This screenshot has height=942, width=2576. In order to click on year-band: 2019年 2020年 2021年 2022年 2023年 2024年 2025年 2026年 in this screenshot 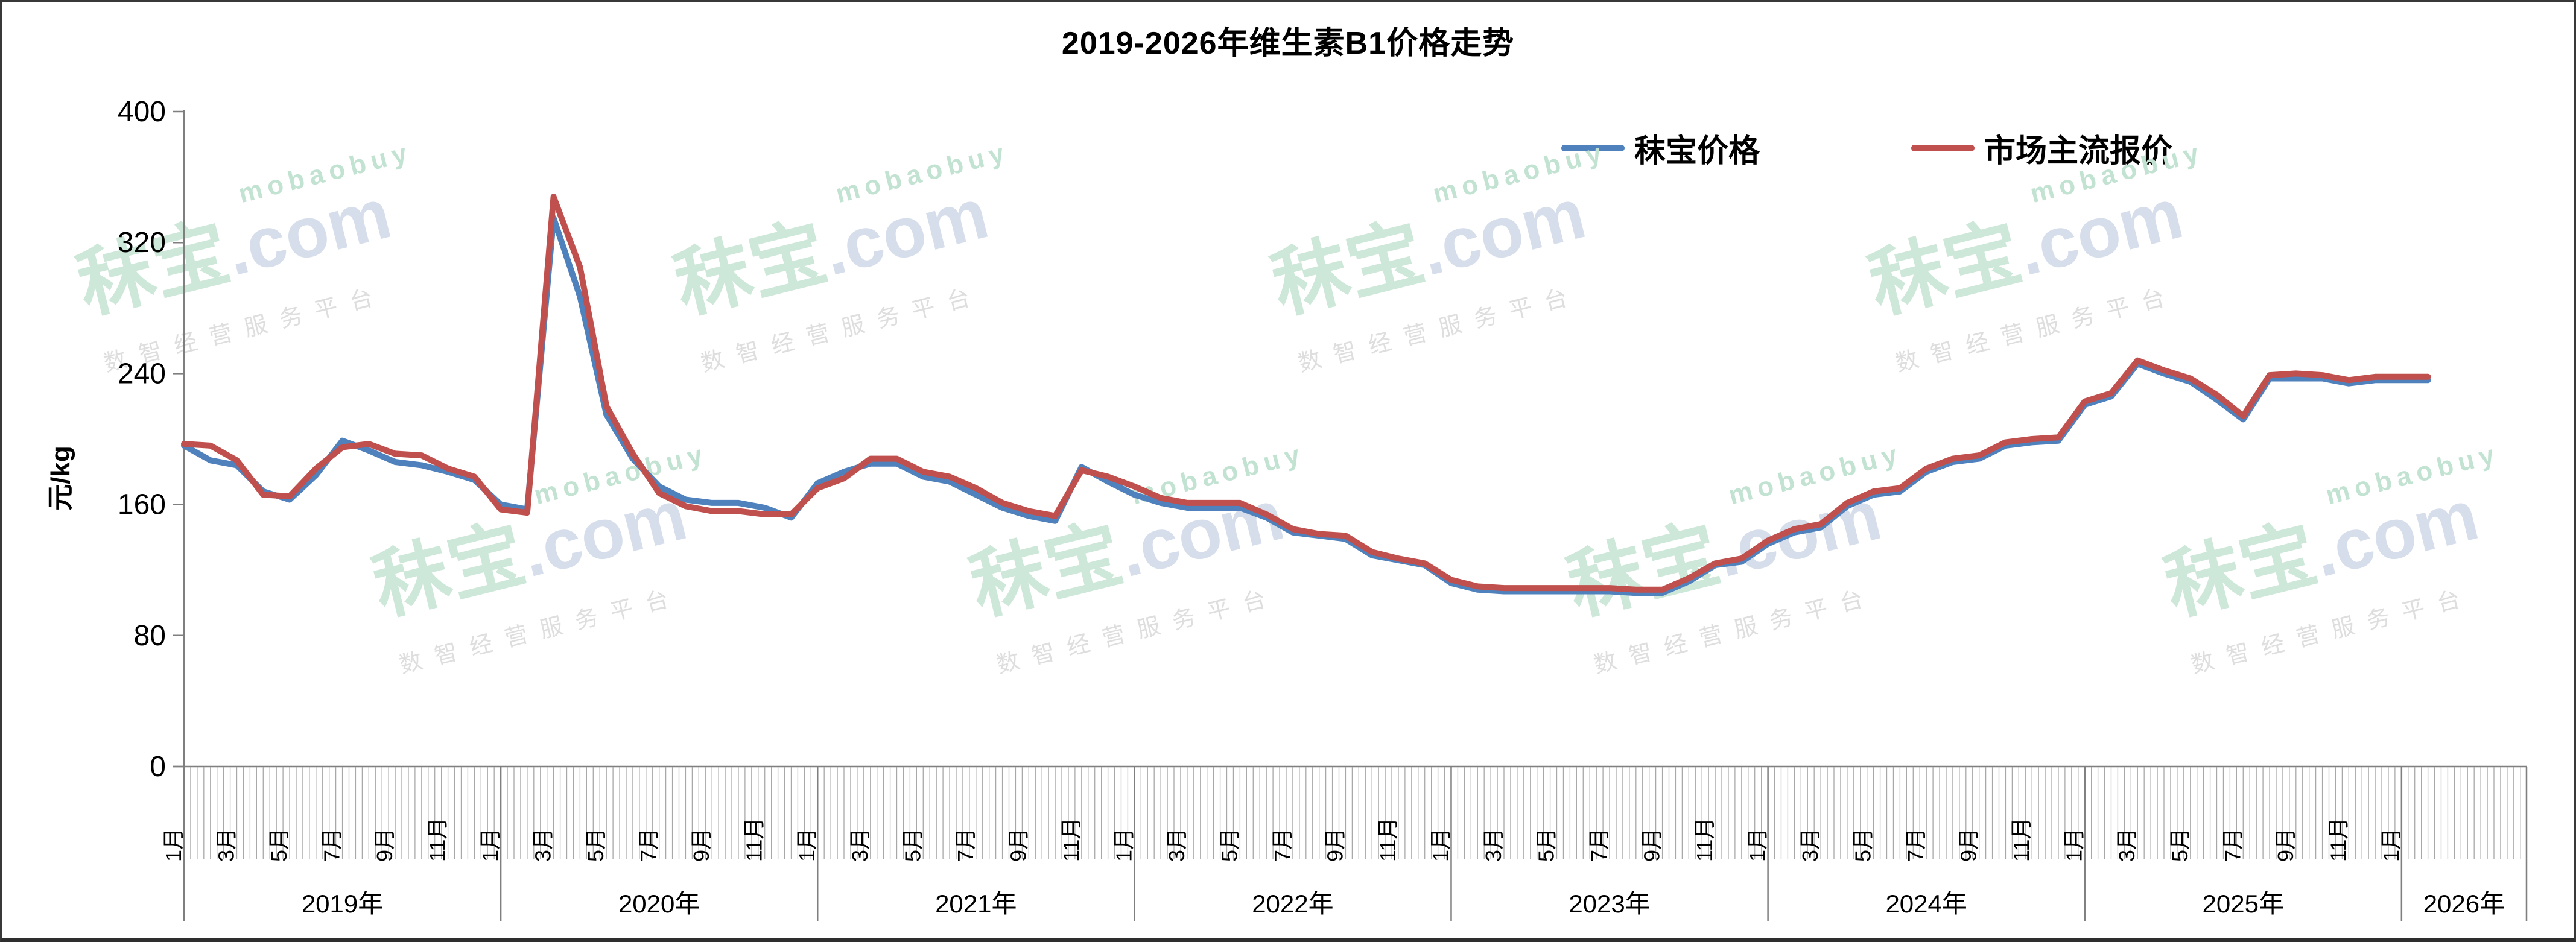, I will do `click(1355, 844)`.